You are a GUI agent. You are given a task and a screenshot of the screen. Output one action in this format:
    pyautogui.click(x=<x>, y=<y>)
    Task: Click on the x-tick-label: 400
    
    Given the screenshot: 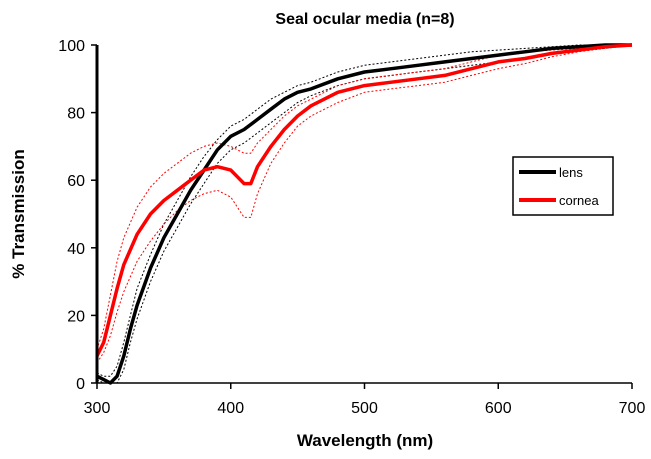 What is the action you would take?
    pyautogui.click(x=230, y=408)
    